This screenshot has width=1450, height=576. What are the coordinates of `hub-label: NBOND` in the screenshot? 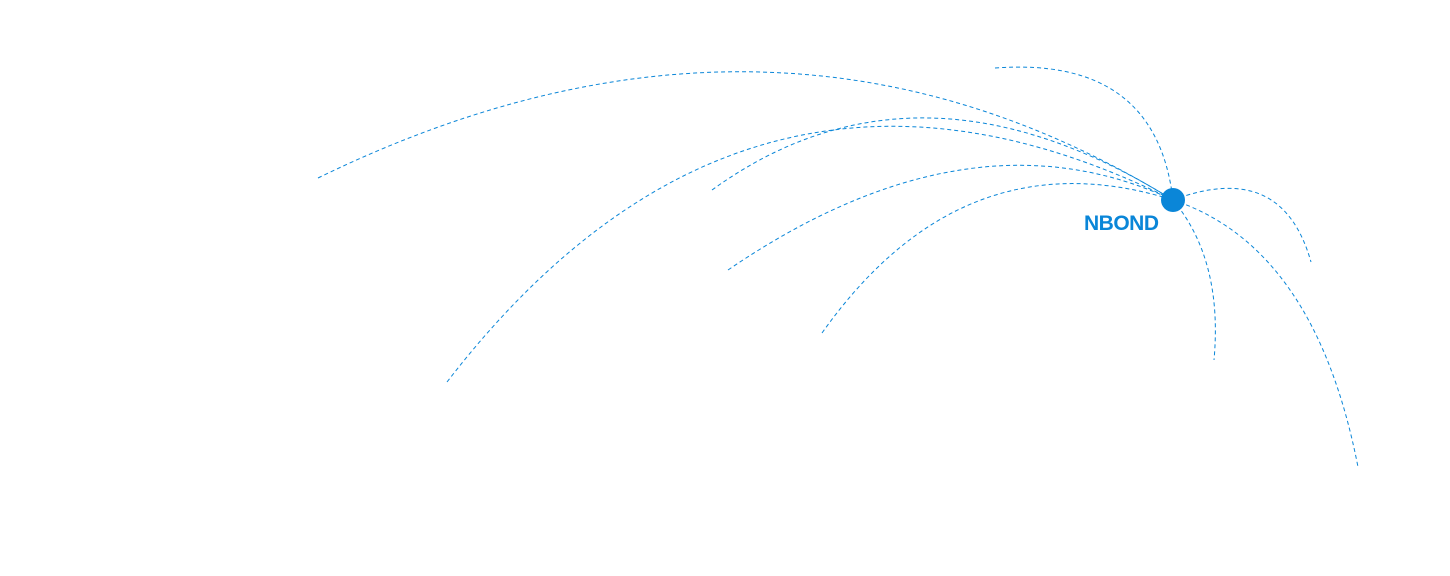 It's located at (1121, 223).